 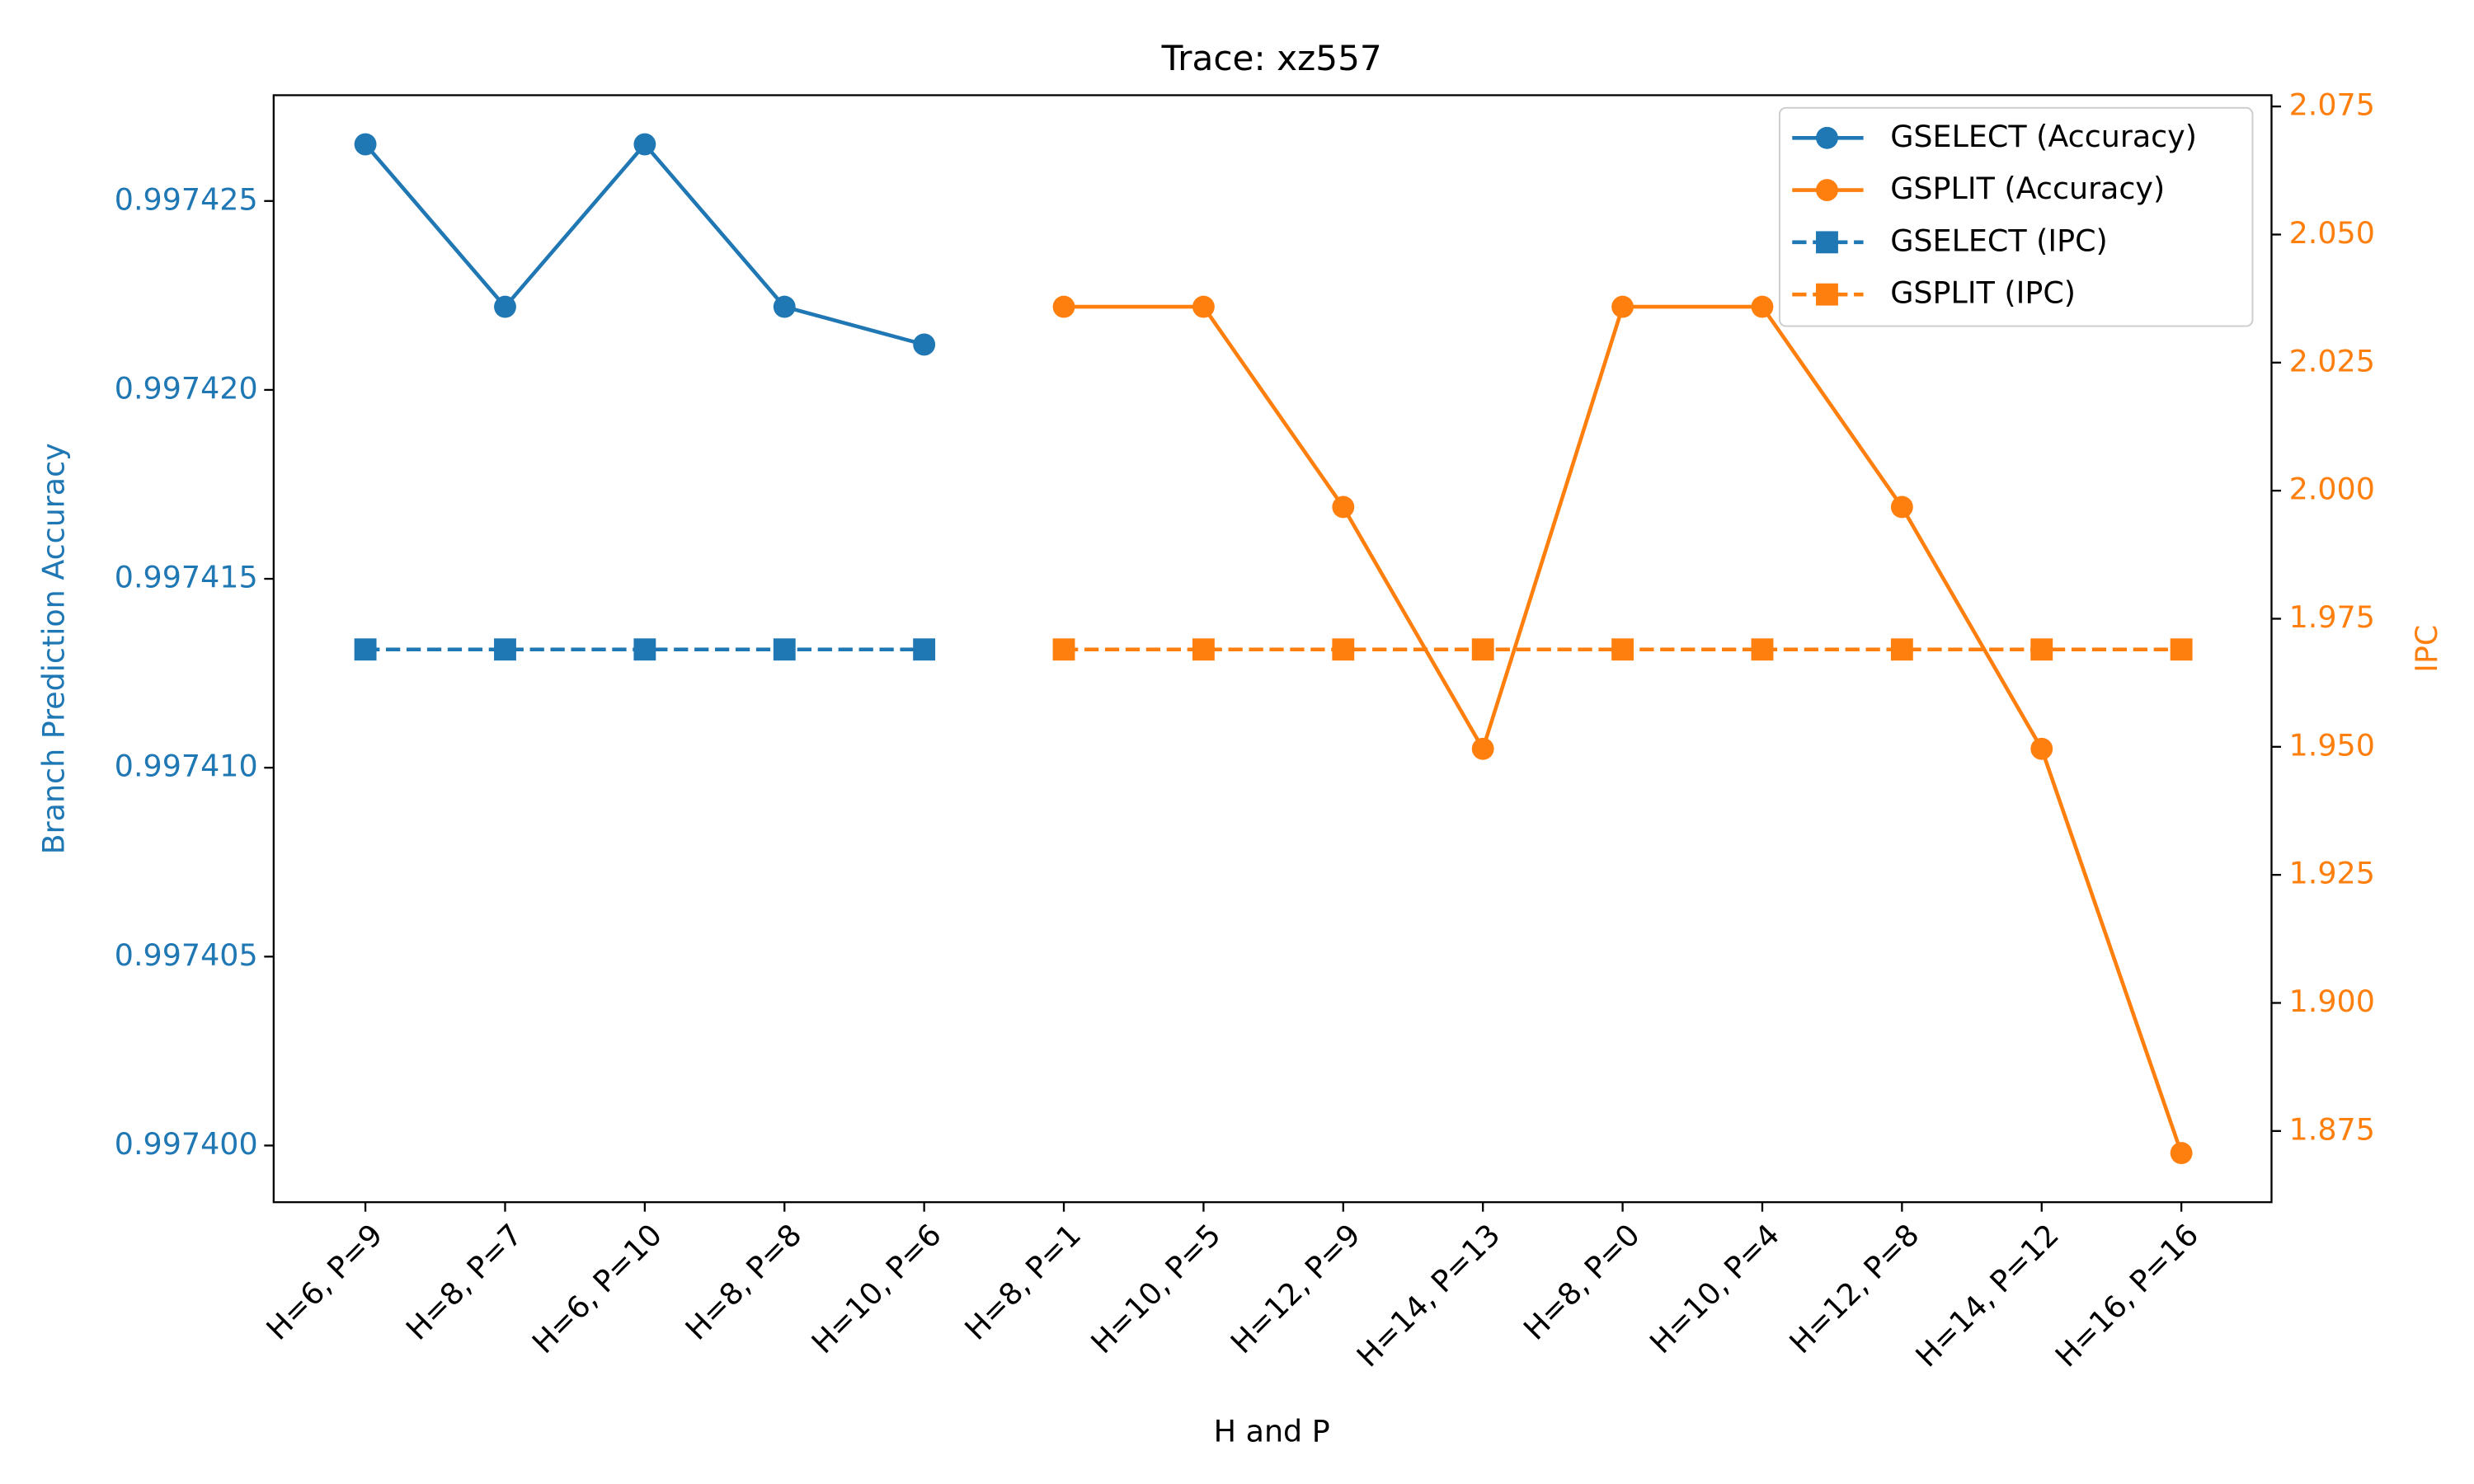 I want to click on y2-tick-label: 1.900, so click(x=2332, y=1001).